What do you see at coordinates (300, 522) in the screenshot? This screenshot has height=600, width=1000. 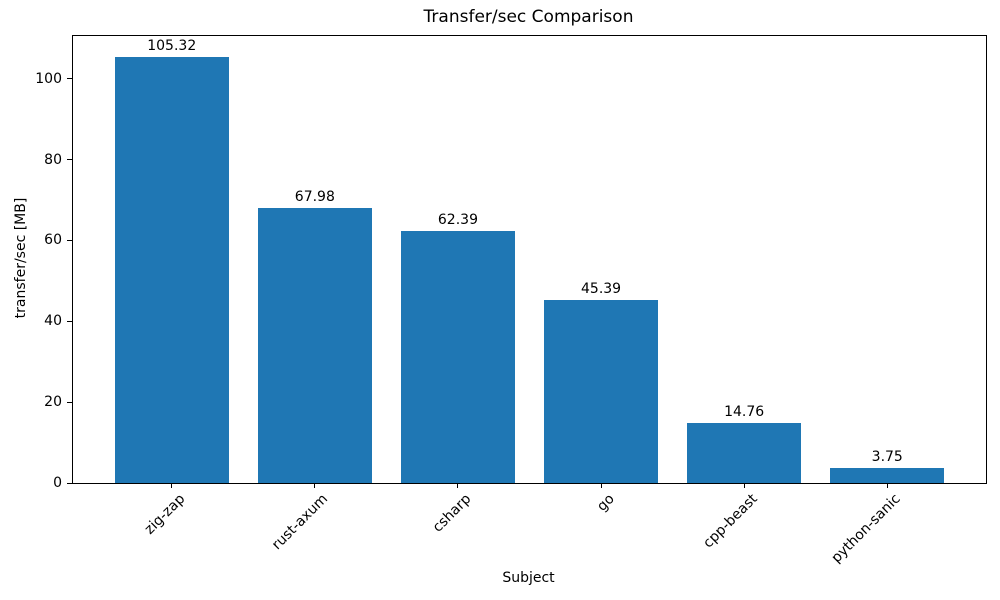 I see `x-tick-label: rust-axum` at bounding box center [300, 522].